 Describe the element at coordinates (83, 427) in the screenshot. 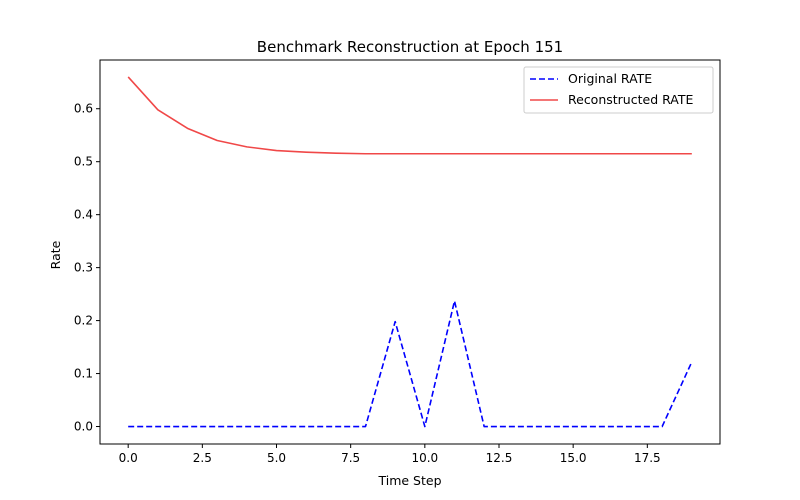

I see `y-tick-label: 0.0` at that location.